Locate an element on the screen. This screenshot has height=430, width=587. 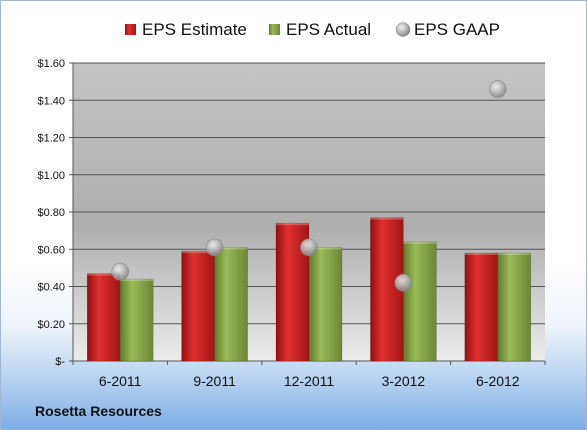
y-tick-label: $0.80 is located at coordinates (51, 213).